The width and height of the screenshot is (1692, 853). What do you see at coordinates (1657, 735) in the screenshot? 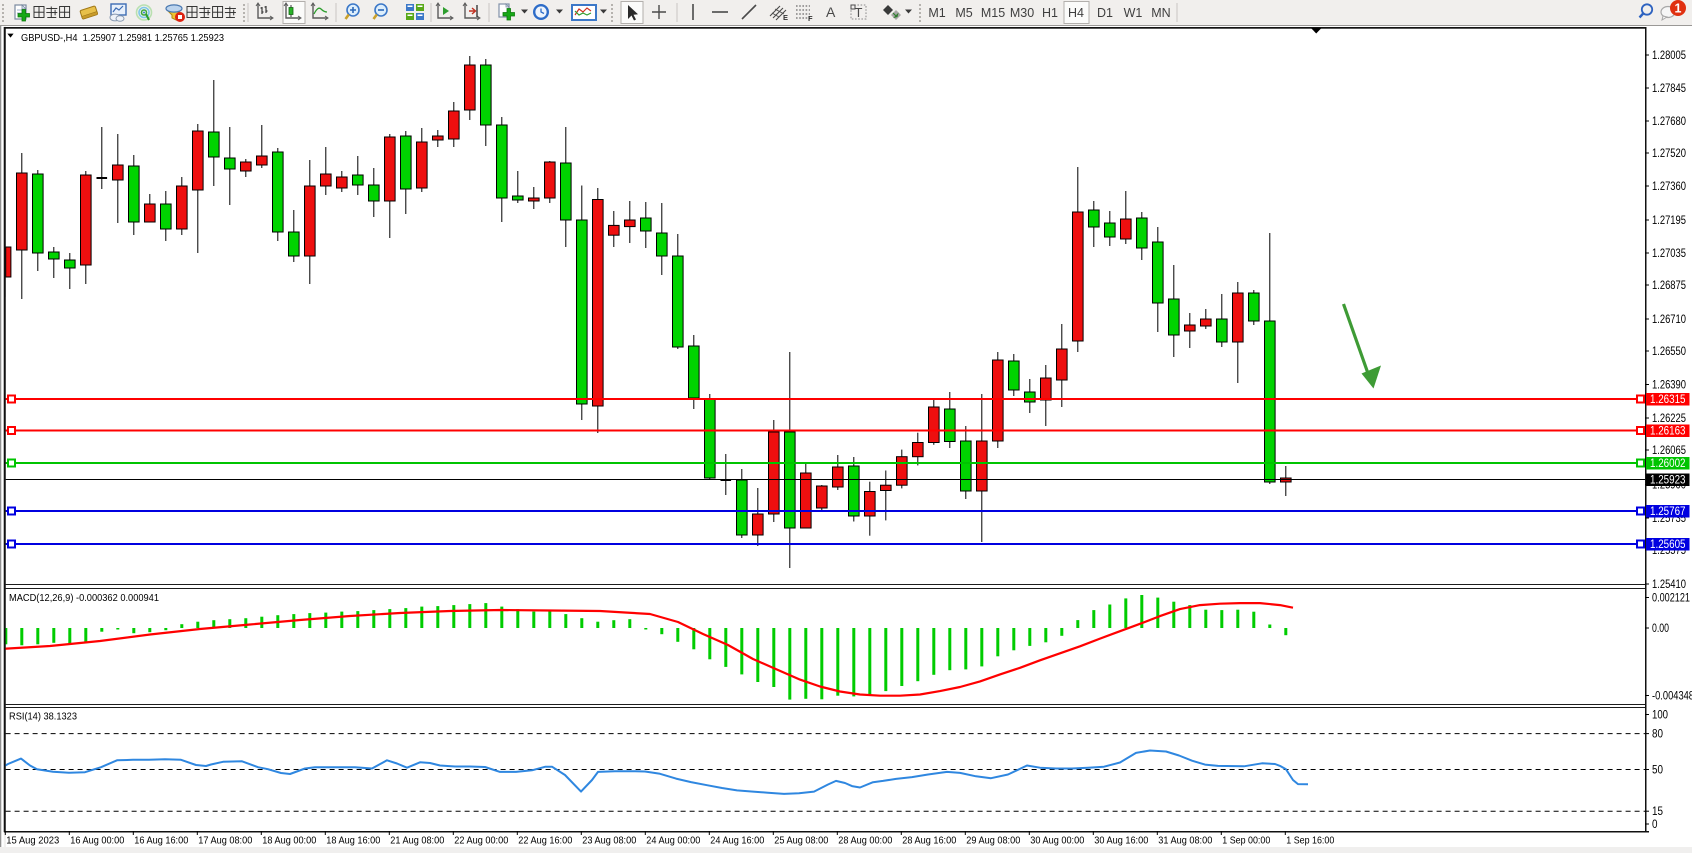
I see `svg-text: 80` at bounding box center [1657, 735].